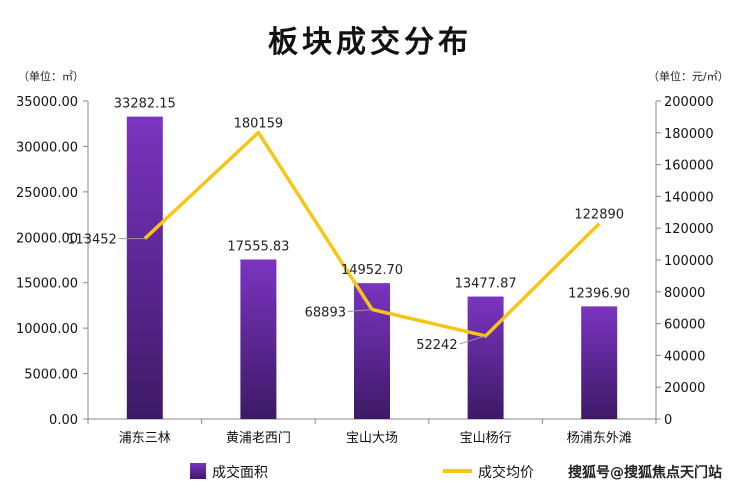 This screenshot has height=490, width=740. I want to click on line-value-label: 113452, so click(92, 240).